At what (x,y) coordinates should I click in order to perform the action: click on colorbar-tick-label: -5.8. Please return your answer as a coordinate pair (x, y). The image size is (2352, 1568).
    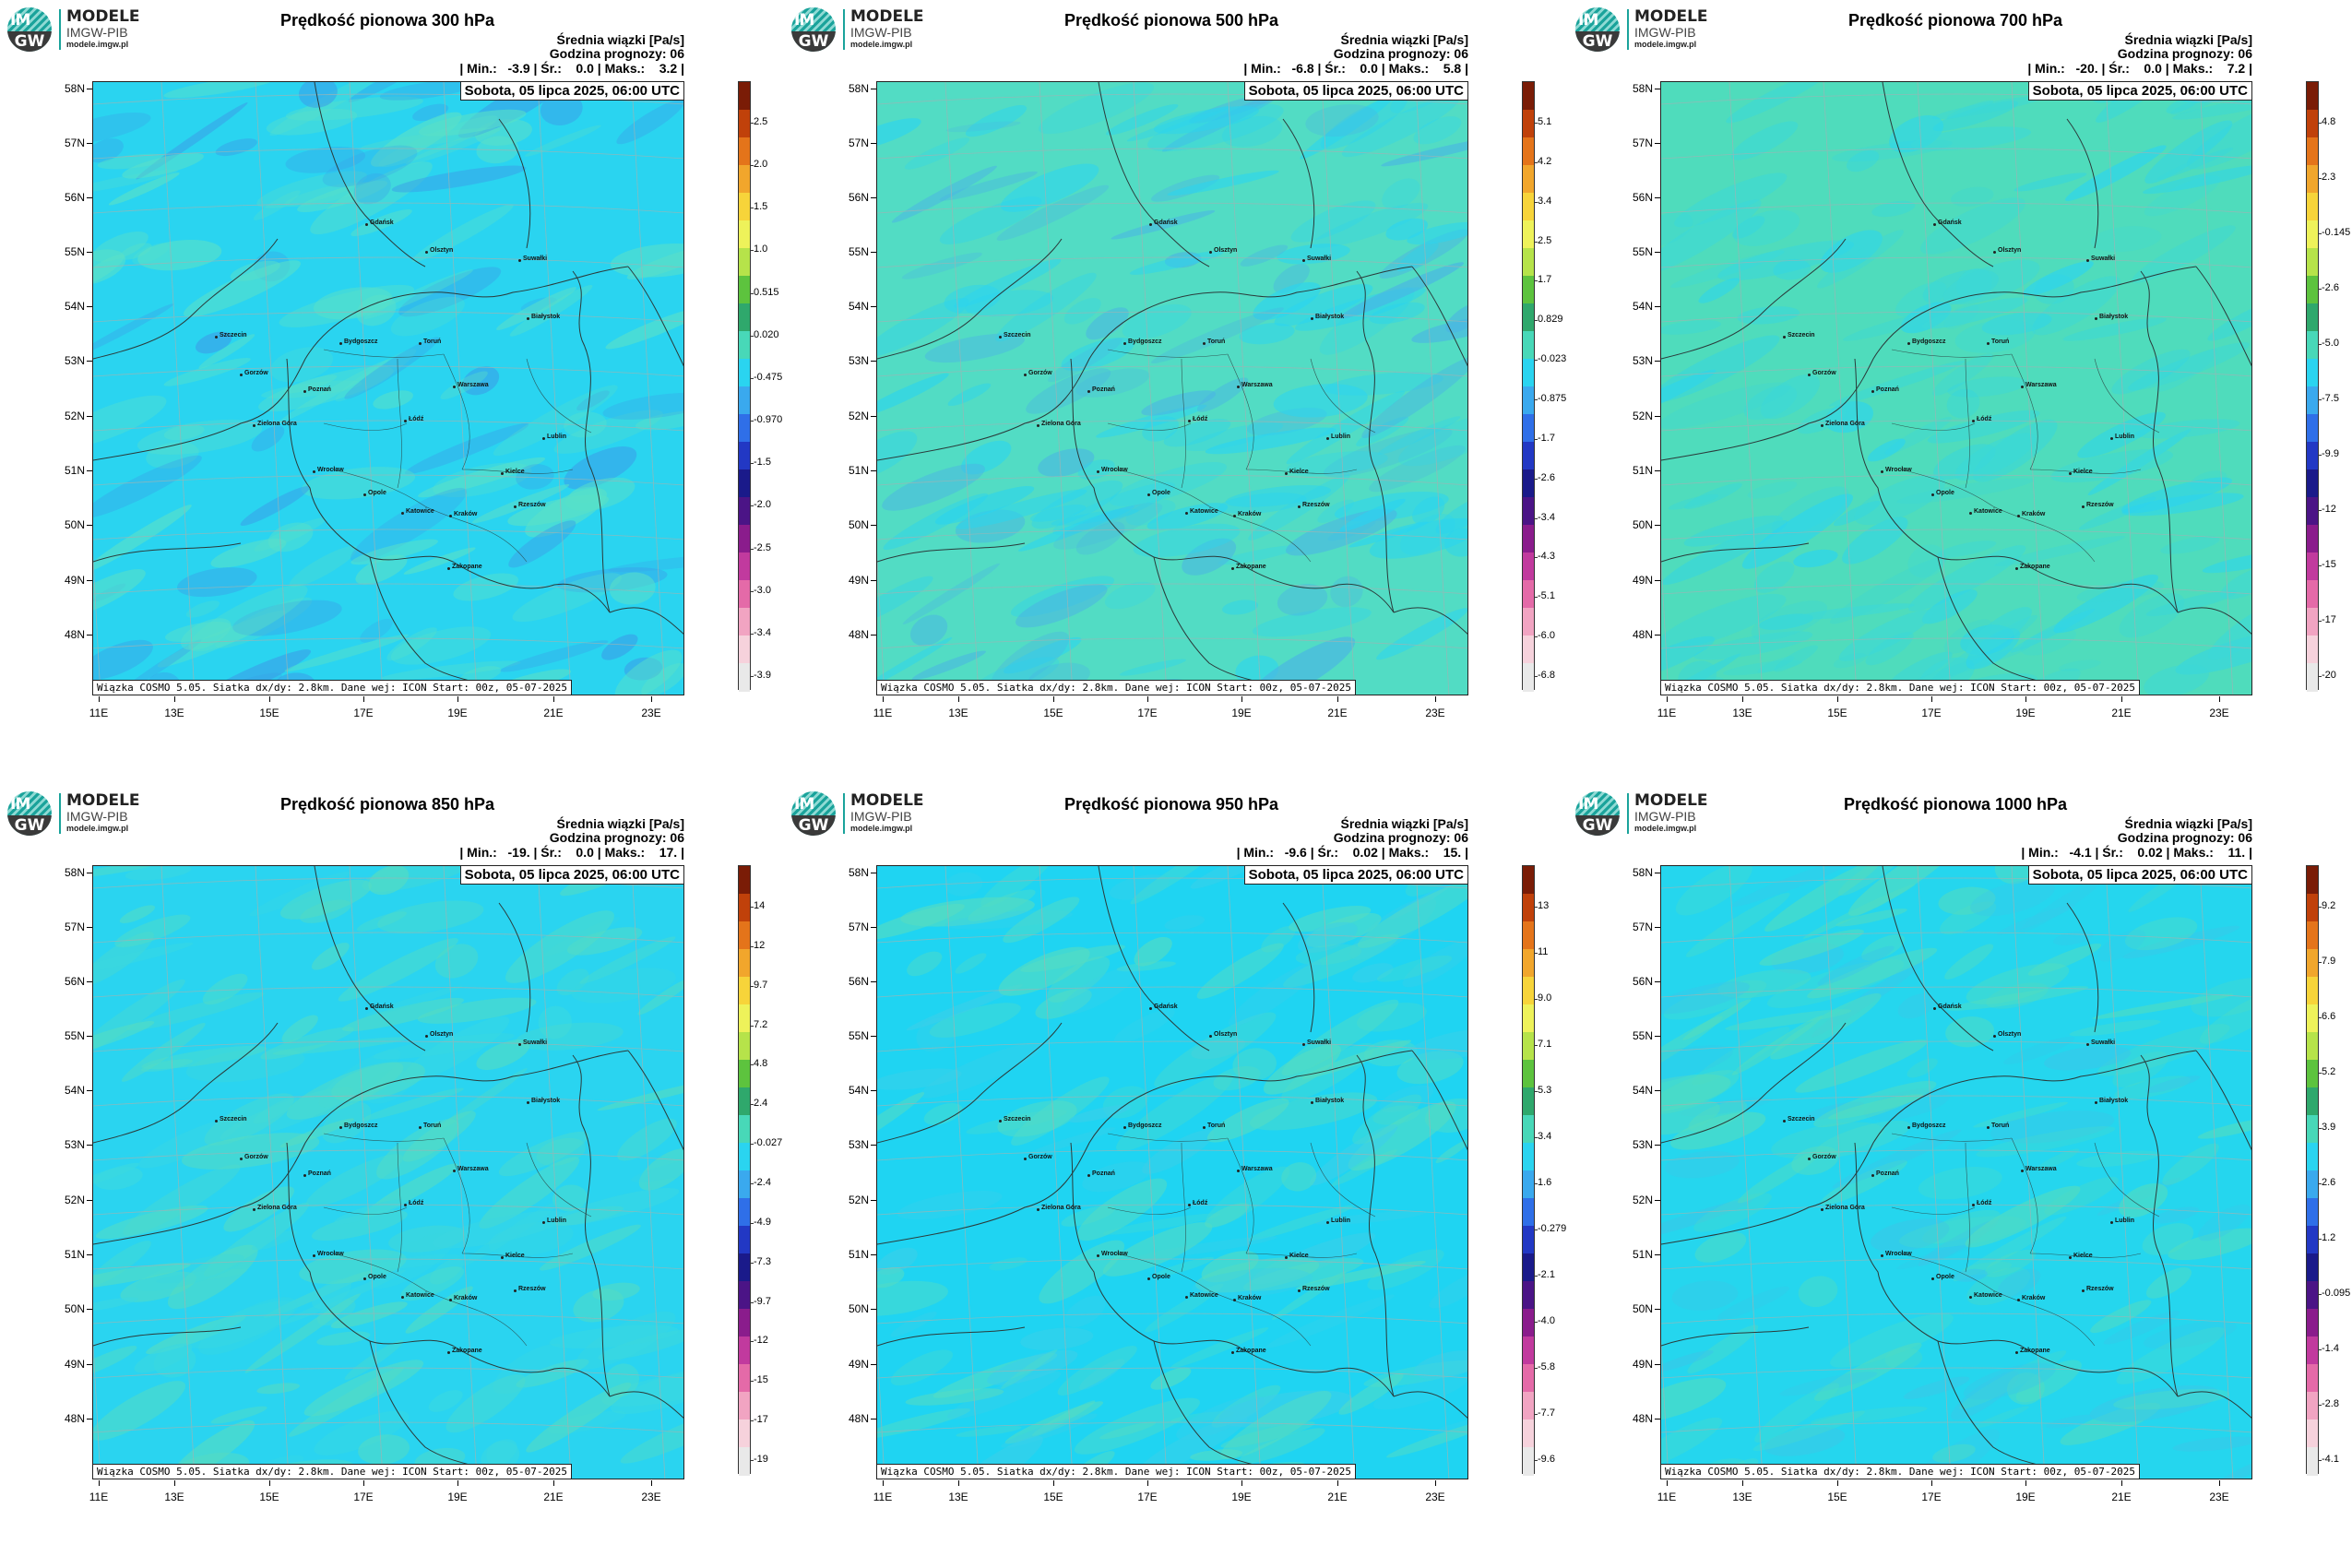
    Looking at the image, I should click on (1545, 1366).